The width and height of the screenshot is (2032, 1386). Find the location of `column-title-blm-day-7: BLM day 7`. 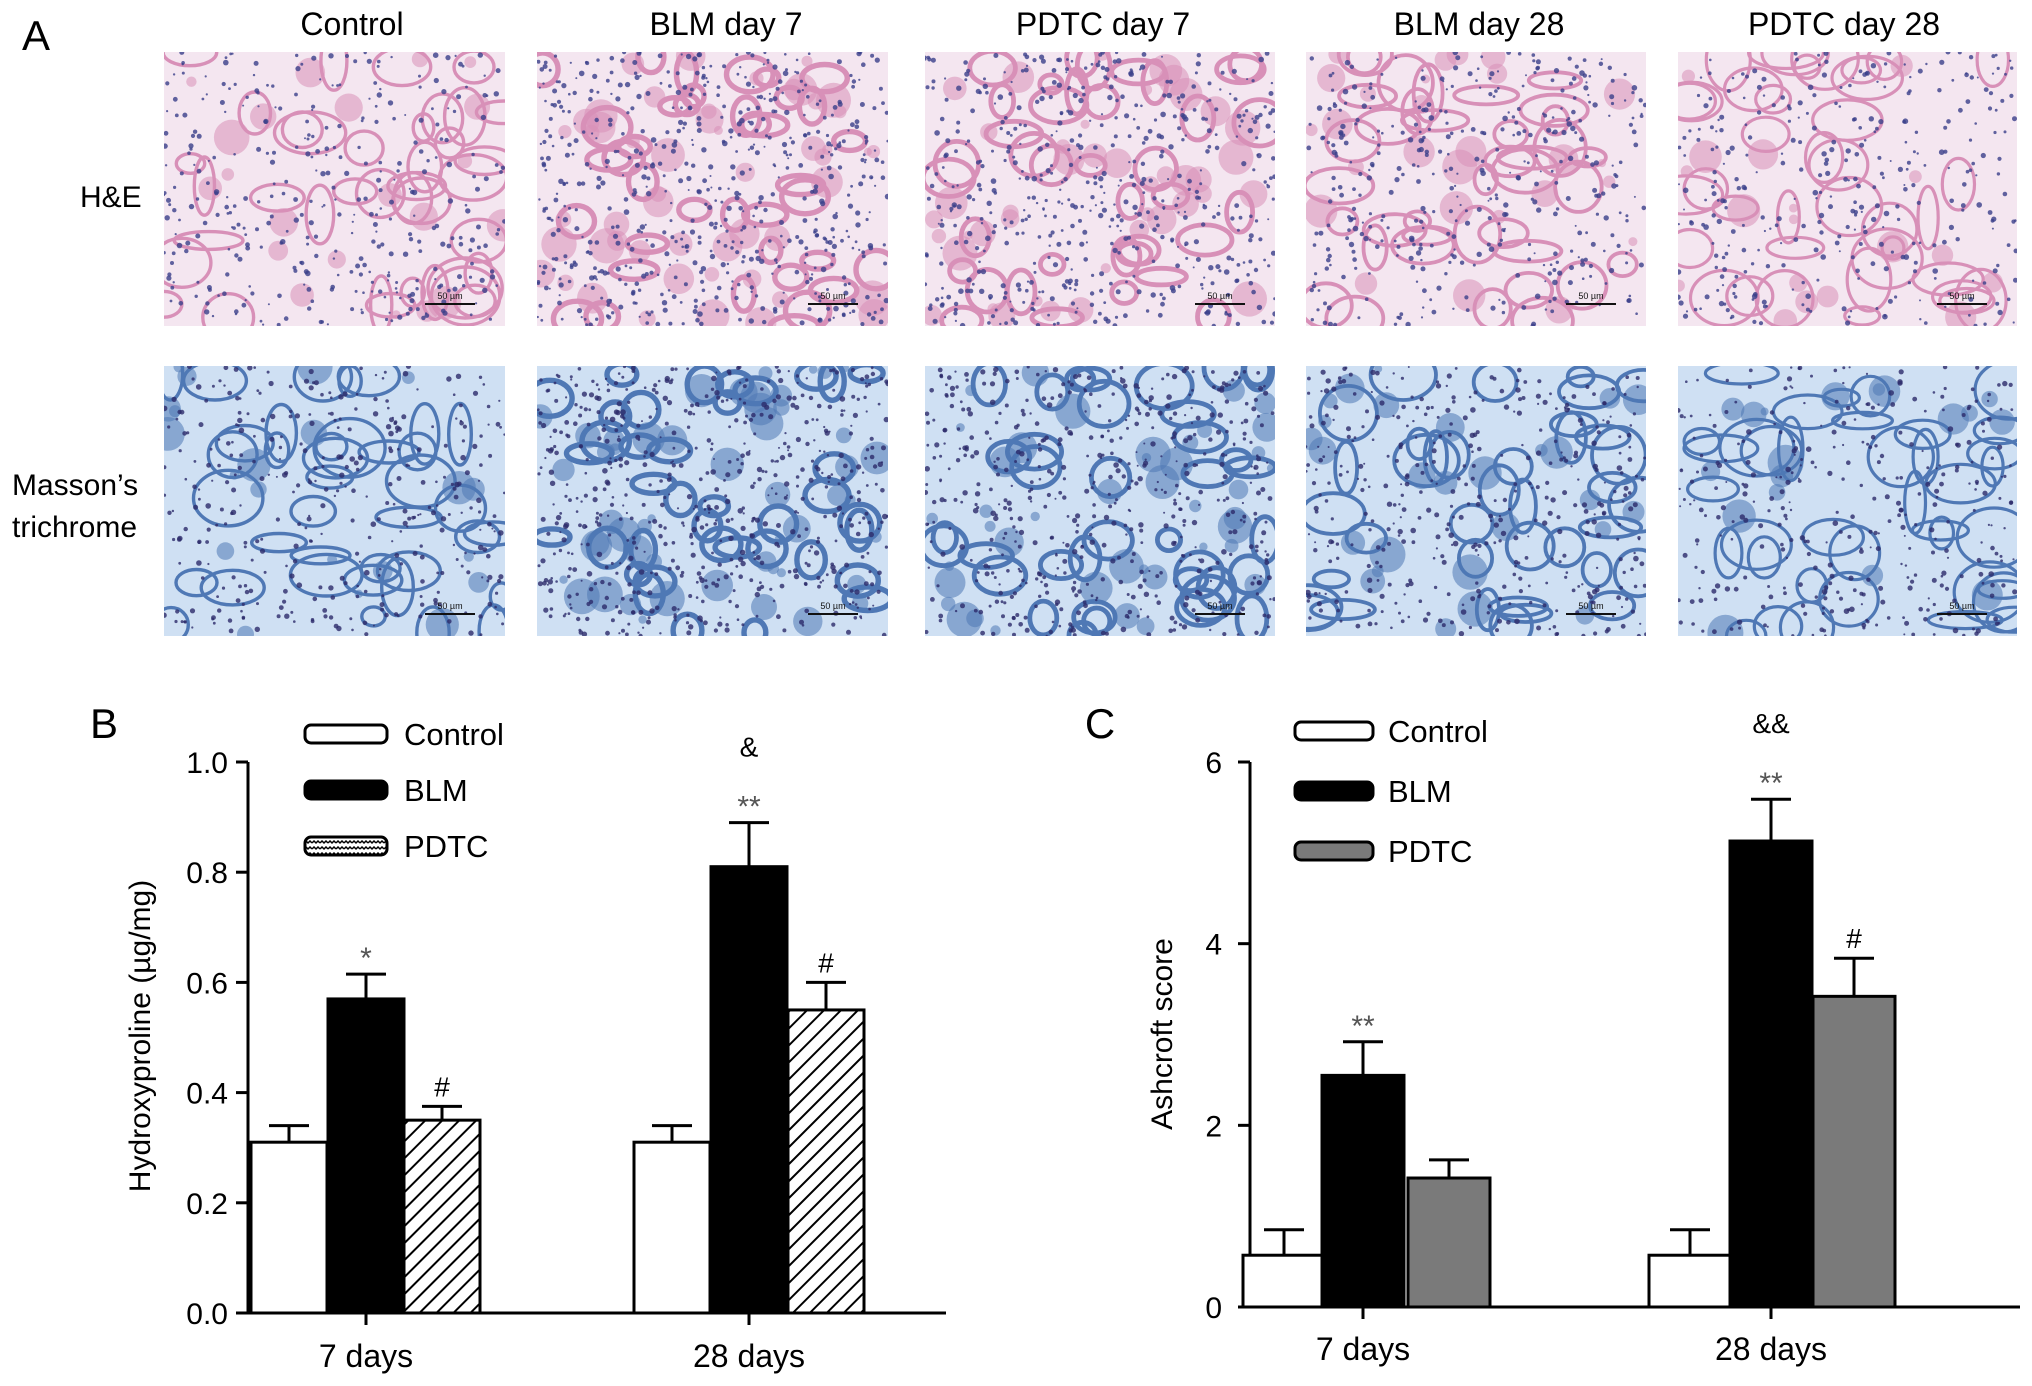

column-title-blm-day-7: BLM day 7 is located at coordinates (726, 24).